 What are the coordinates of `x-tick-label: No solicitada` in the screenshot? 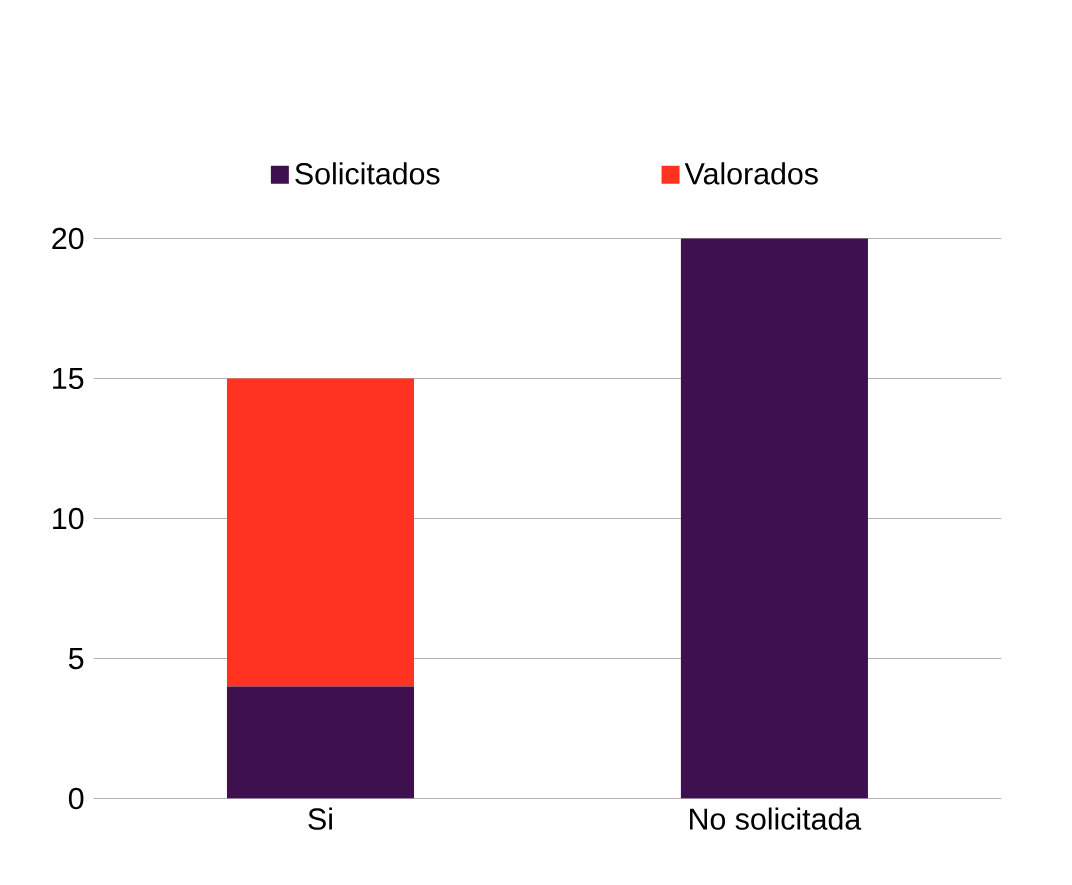 It's located at (776, 818).